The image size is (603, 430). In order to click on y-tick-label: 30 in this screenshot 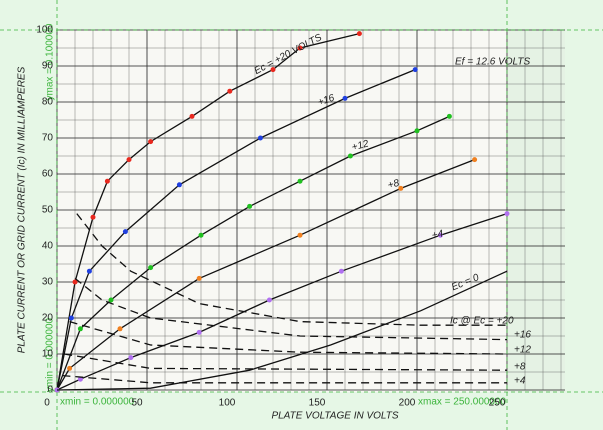, I will do `click(48, 282)`.